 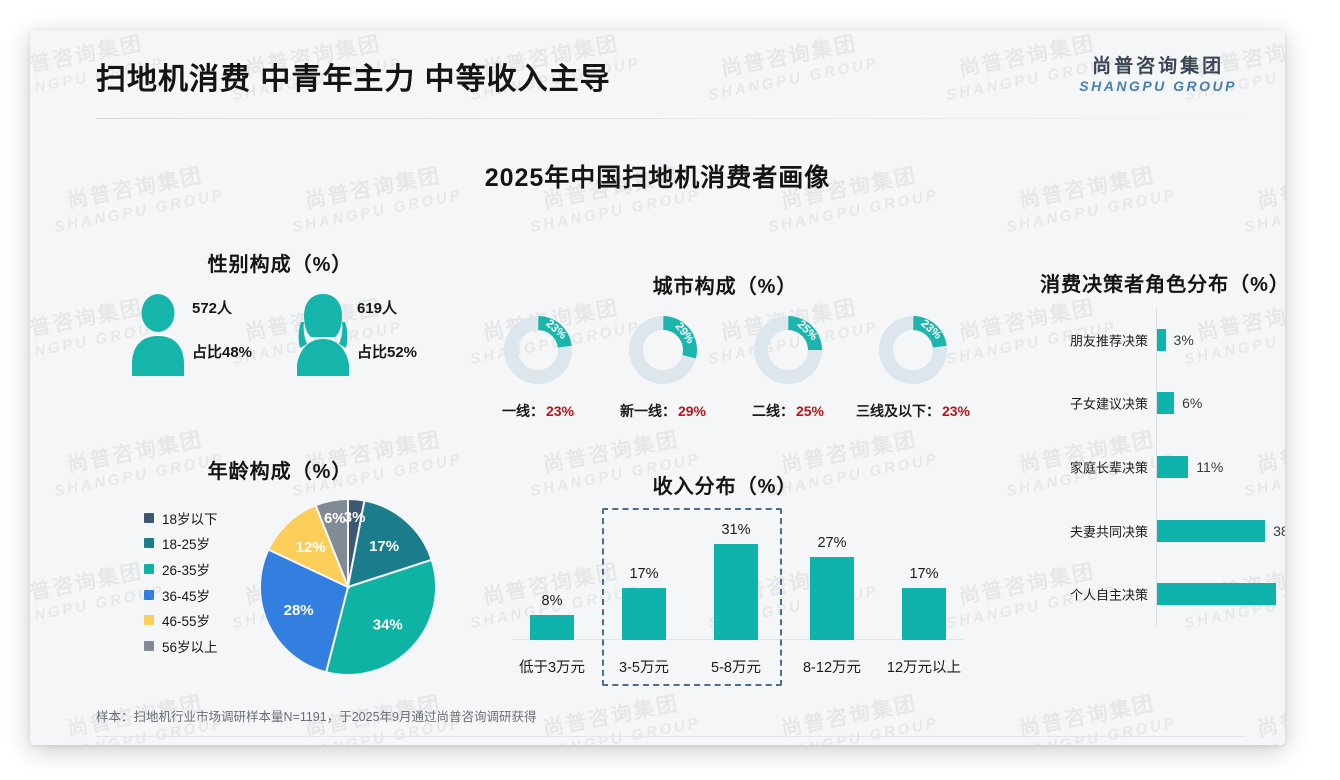 I want to click on pie-slice-label: 17%, so click(x=384, y=546).